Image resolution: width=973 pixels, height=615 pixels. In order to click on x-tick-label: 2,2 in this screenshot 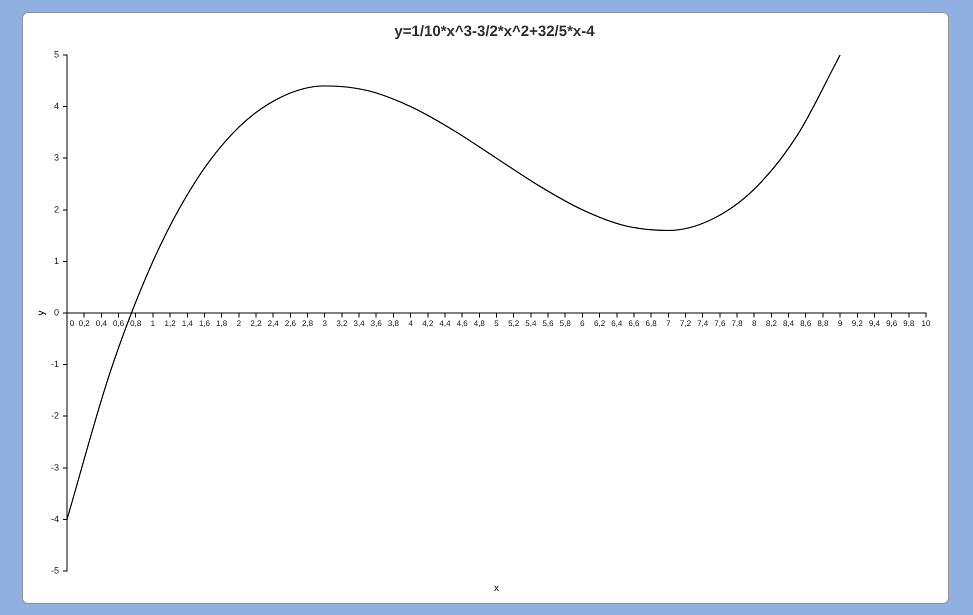, I will do `click(256, 323)`.